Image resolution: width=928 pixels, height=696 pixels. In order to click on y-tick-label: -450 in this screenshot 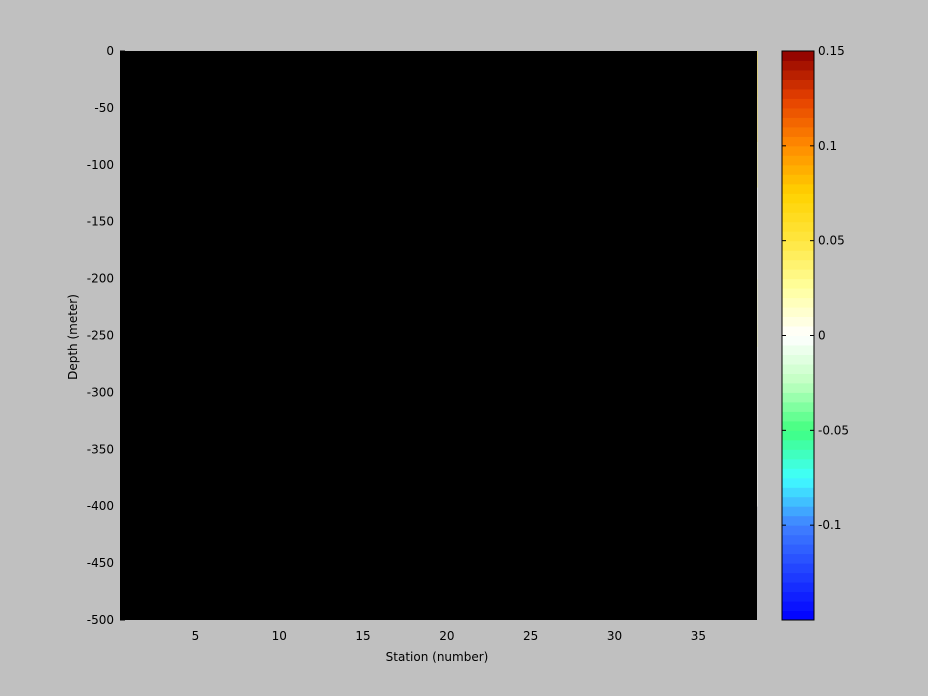, I will do `click(100, 563)`.